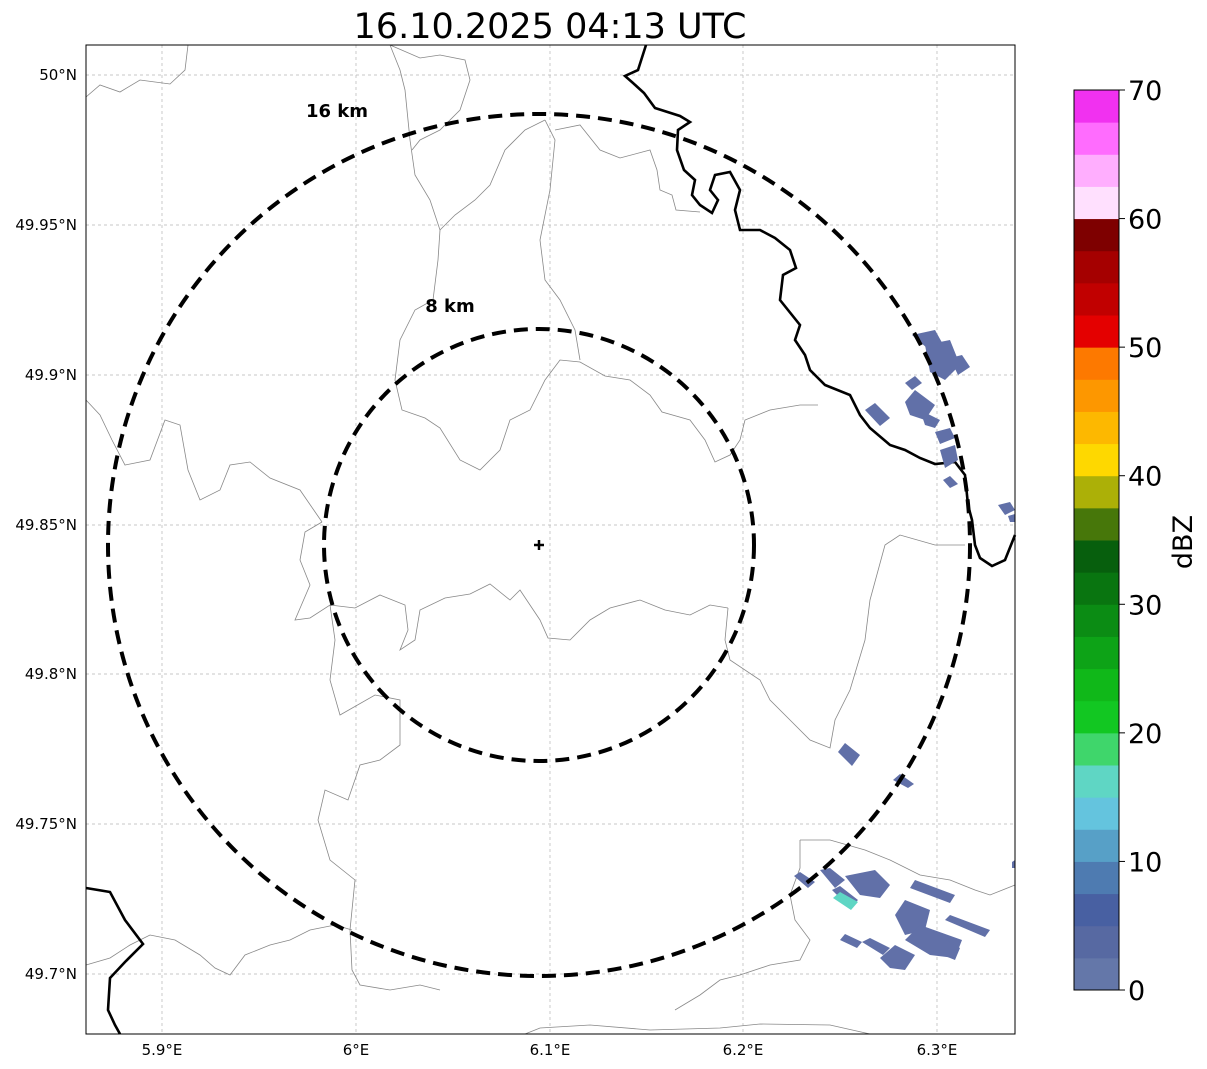 This screenshot has width=1207, height=1069. Describe the element at coordinates (1145, 91) in the screenshot. I see `colorbar-tick-label: 70` at that location.